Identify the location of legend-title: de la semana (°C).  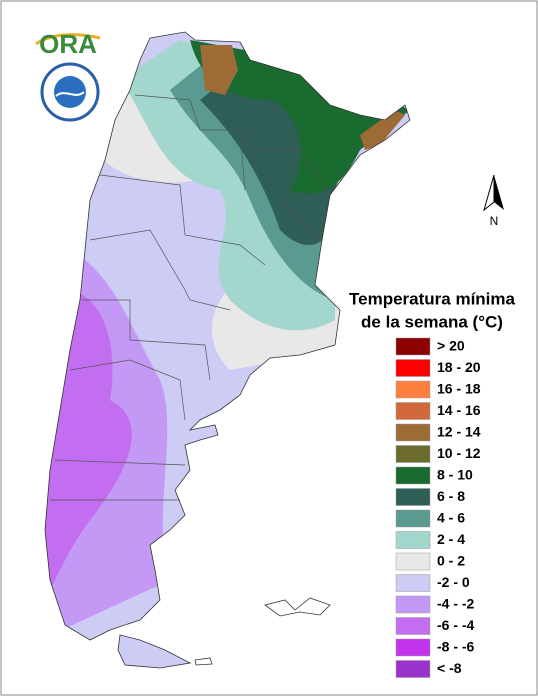
(432, 321).